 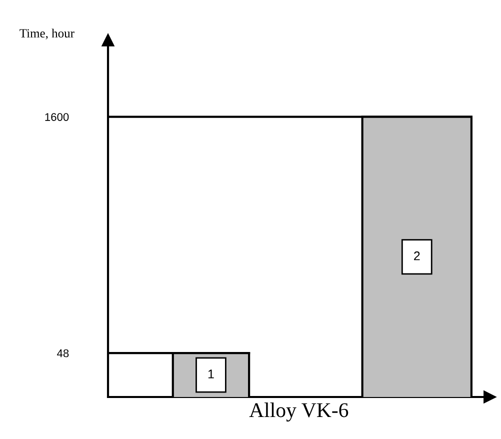 What do you see at coordinates (57, 117) in the screenshot?
I see `y-tick-label: 1600` at bounding box center [57, 117].